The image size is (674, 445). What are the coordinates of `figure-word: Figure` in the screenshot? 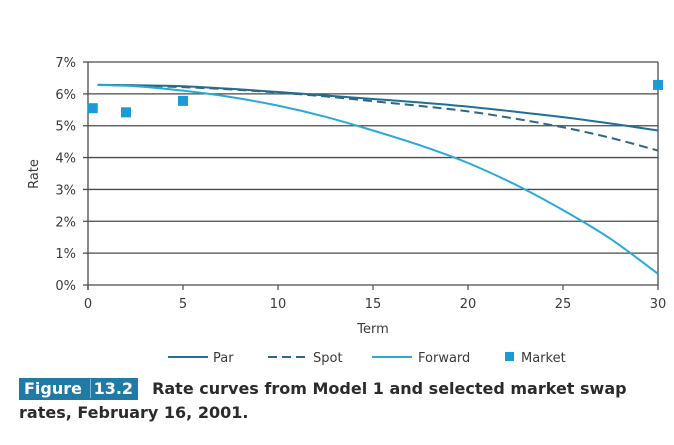 It's located at (53, 388).